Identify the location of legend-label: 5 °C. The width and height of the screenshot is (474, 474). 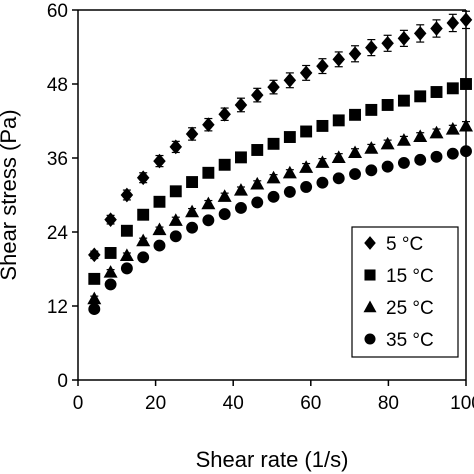
(404, 244).